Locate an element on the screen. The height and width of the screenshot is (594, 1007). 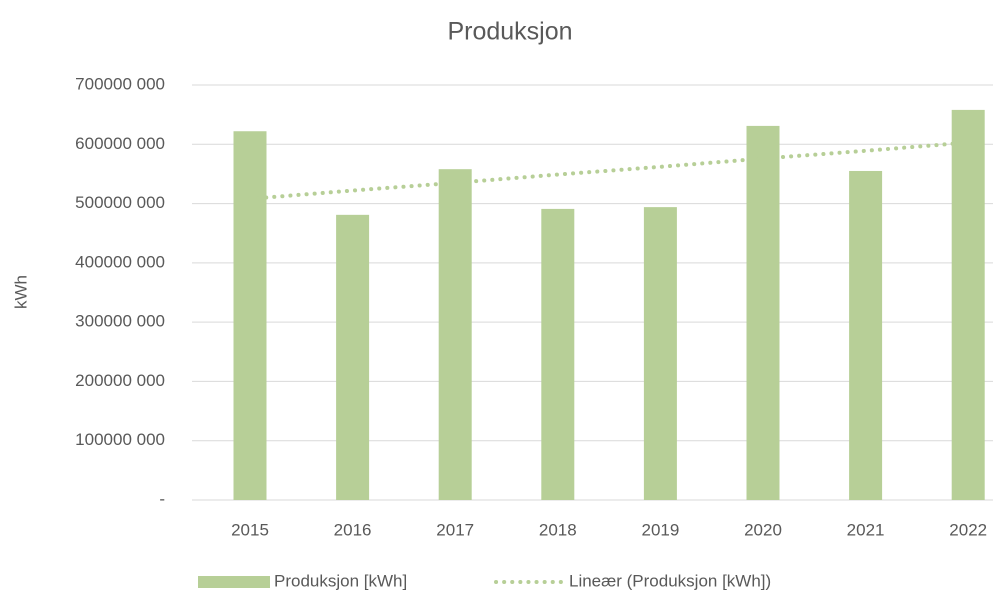
x-tick-label: 2018 is located at coordinates (558, 529).